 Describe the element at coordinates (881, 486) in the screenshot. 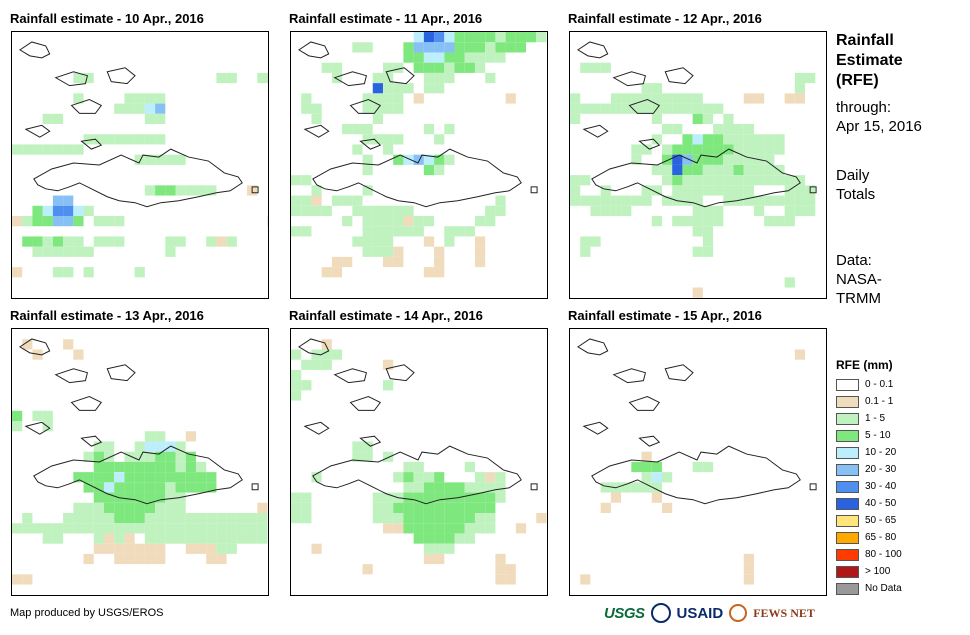

I see `legend-label: 30 - 40` at that location.